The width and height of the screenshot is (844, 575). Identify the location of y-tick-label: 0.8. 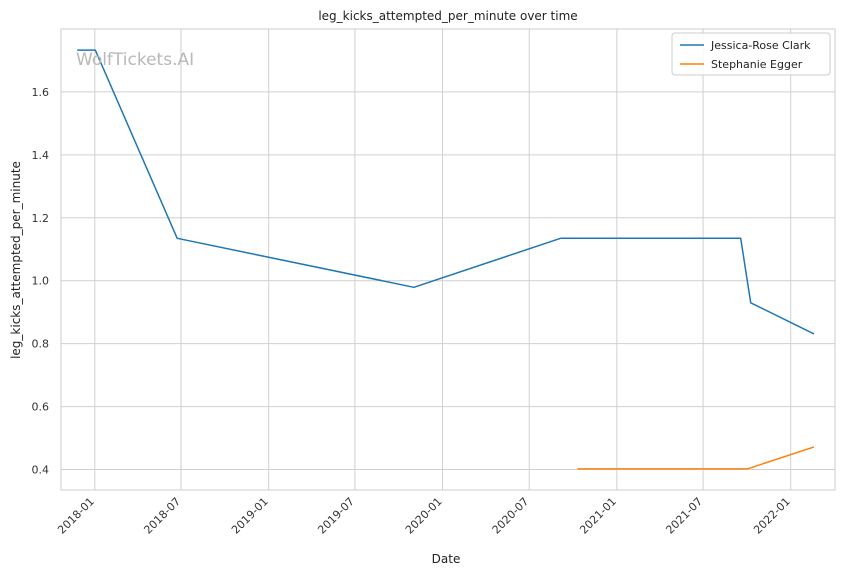
(41, 344).